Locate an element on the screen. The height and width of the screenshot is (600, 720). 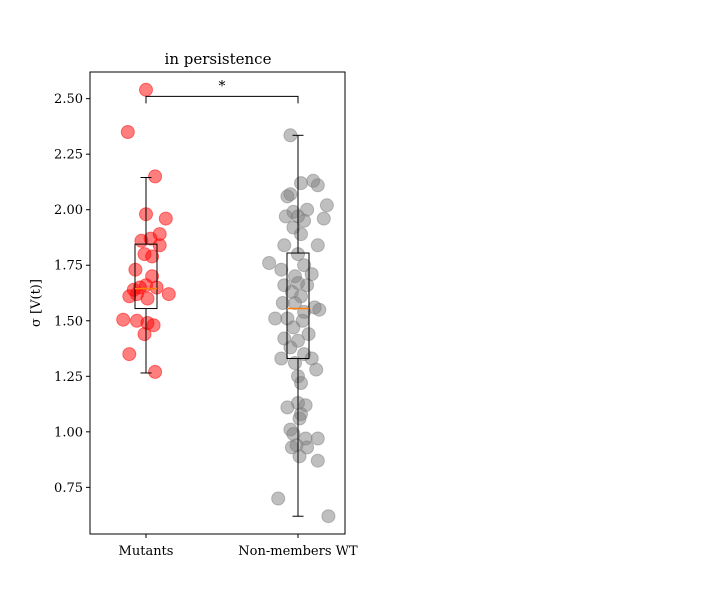
significance-bracket is located at coordinates (222, 99).